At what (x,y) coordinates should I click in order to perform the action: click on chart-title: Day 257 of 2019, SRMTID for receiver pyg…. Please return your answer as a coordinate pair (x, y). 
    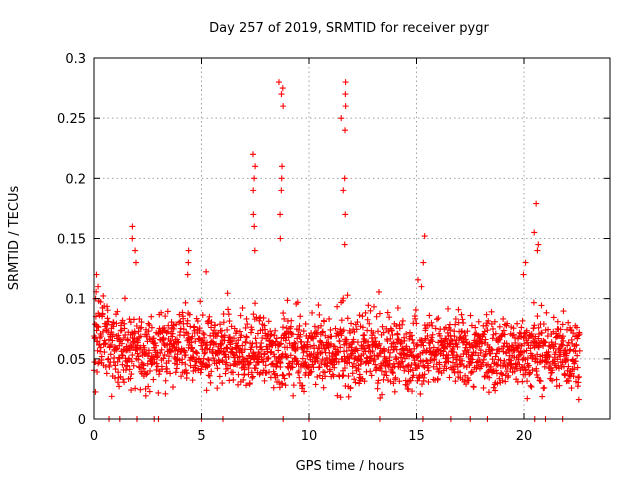
    Looking at the image, I should click on (349, 28).